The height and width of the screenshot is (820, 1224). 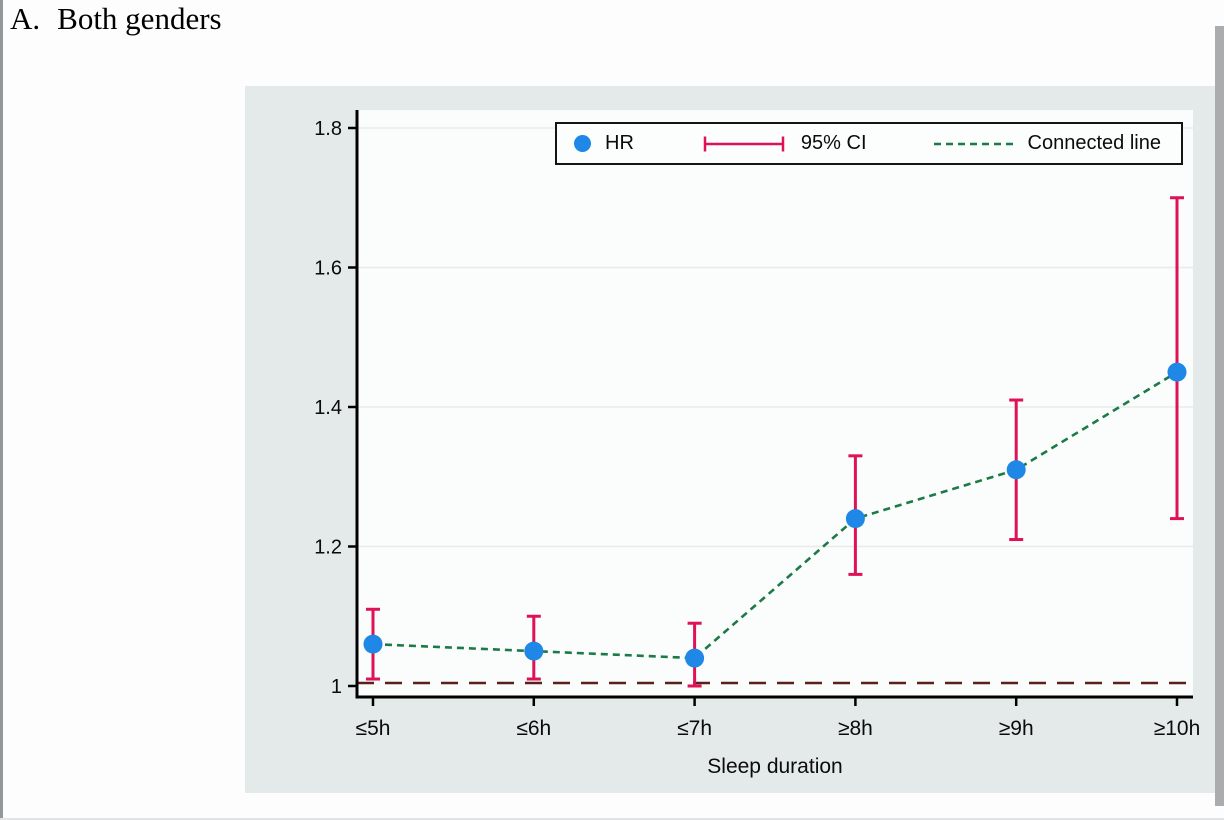 I want to click on page-title: A. Both genders, so click(x=116, y=21).